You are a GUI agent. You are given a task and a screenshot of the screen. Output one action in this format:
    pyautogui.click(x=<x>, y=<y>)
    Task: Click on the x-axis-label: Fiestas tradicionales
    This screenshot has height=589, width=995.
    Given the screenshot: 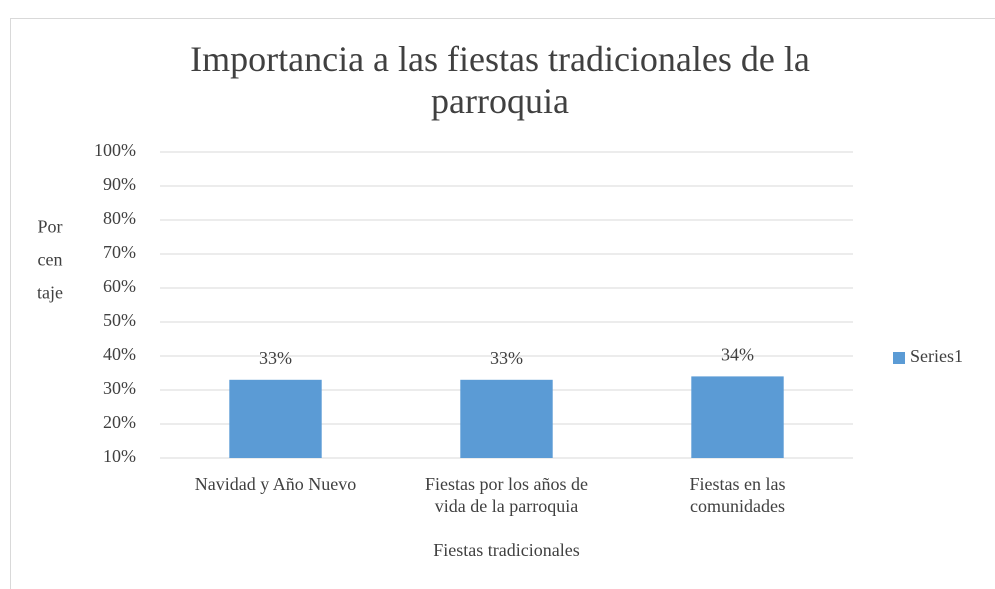 What is the action you would take?
    pyautogui.click(x=506, y=550)
    